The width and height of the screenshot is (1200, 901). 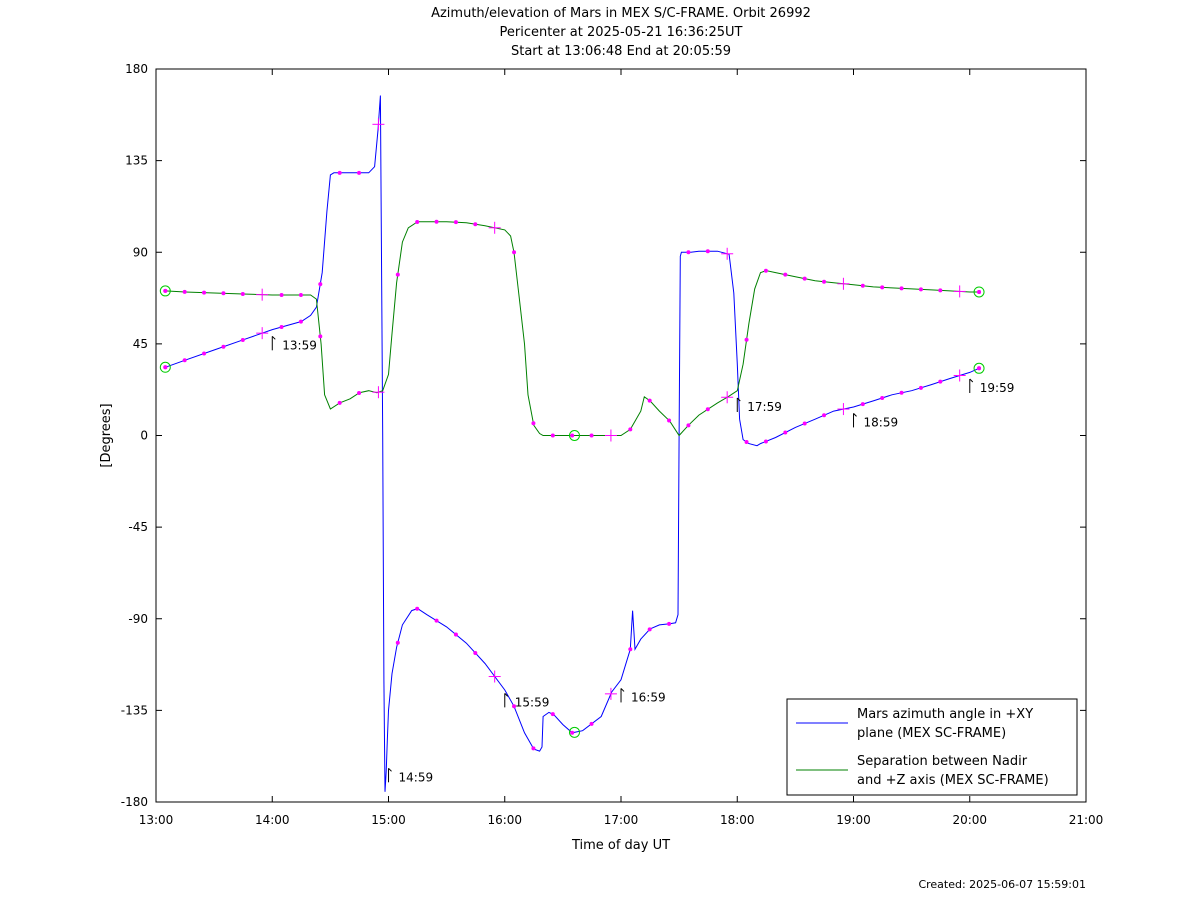 I want to click on x-tick-label: 19:00, so click(x=853, y=820).